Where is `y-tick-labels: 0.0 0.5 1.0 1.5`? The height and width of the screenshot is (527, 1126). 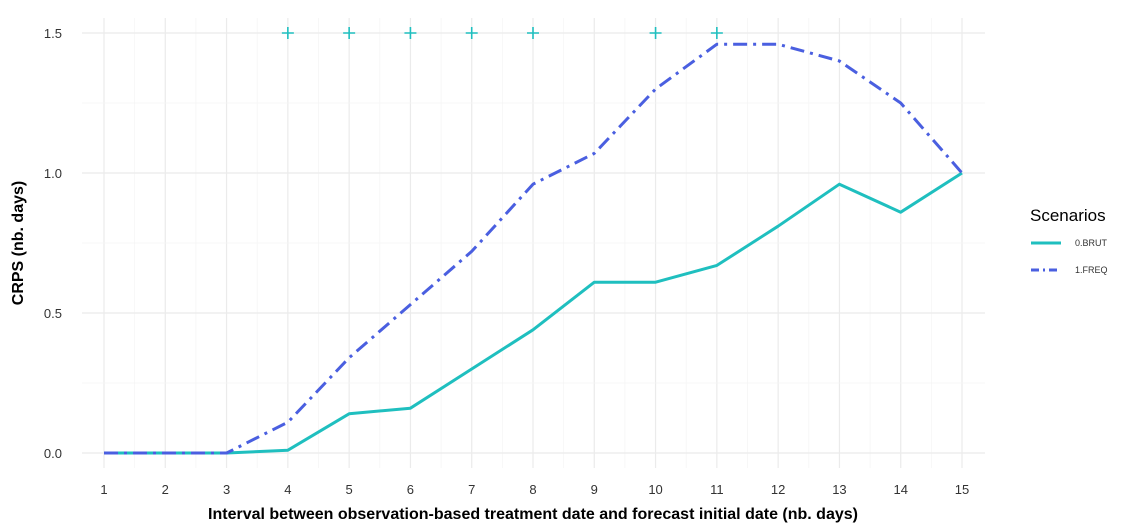 y-tick-labels: 0.0 0.5 1.0 1.5 is located at coordinates (53, 243).